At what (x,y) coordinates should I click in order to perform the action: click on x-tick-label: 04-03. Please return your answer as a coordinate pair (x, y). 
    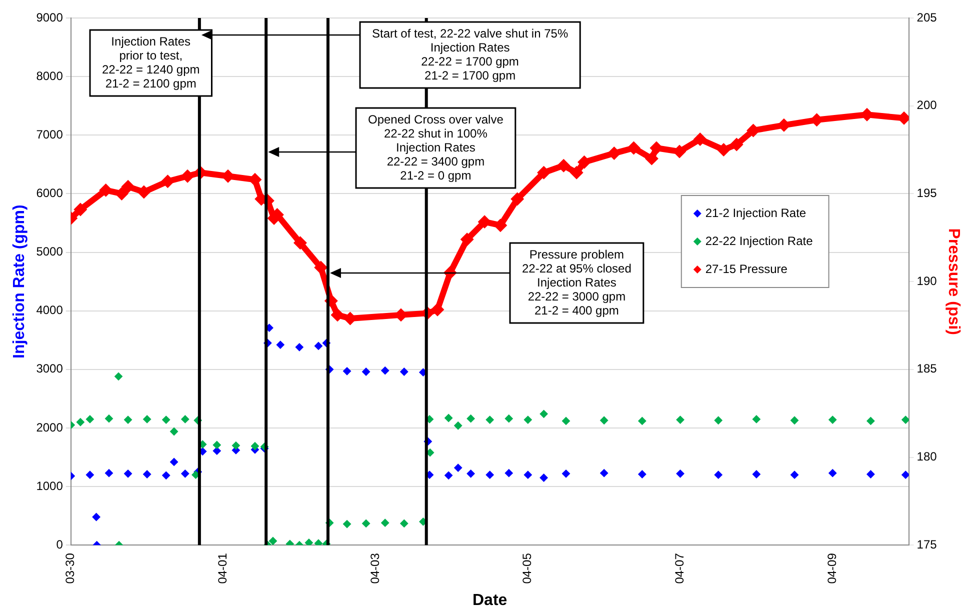
    Looking at the image, I should click on (375, 568).